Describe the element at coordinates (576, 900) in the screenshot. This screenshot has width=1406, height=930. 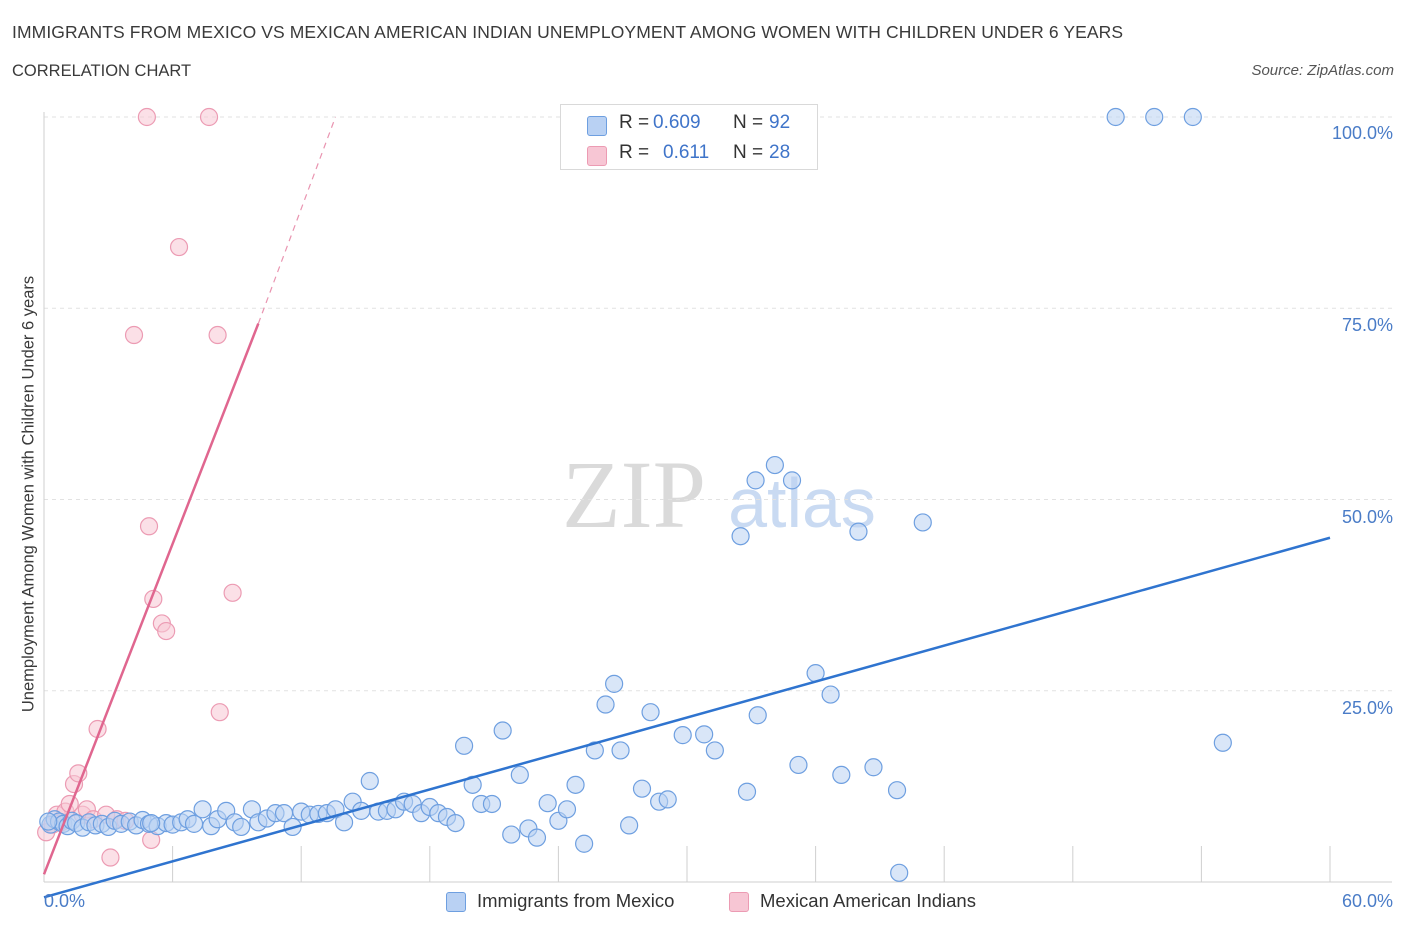
I see `legend-label: Immigrants from Mexico` at that location.